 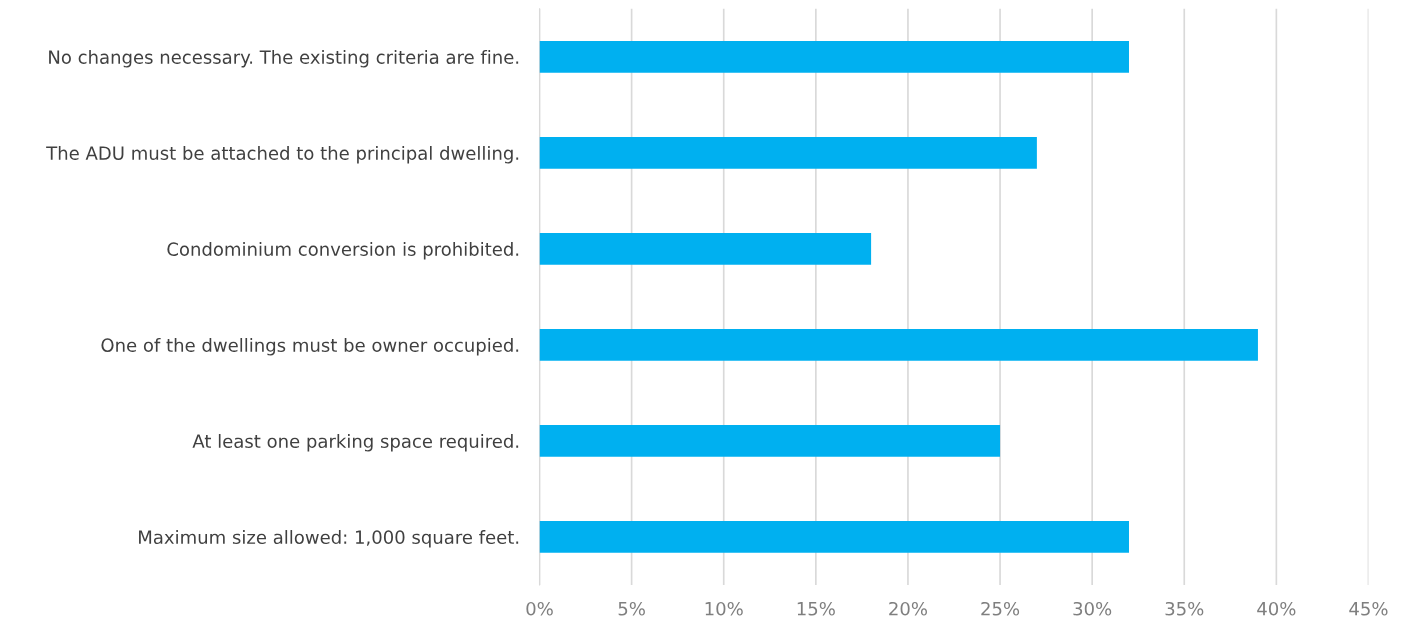 What do you see at coordinates (1000, 608) in the screenshot?
I see `x-tick-label: 25%` at bounding box center [1000, 608].